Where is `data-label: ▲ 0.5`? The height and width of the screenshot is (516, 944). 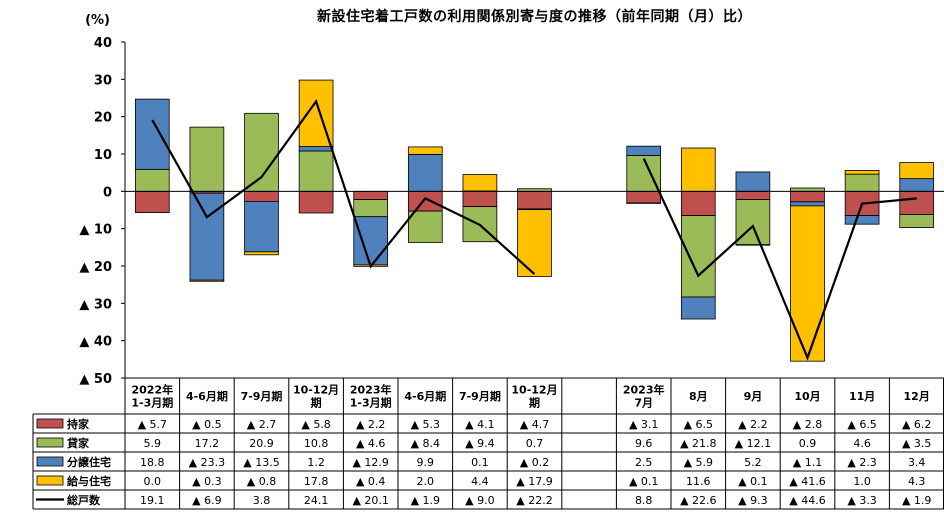
data-label: ▲ 0.5 is located at coordinates (206, 424).